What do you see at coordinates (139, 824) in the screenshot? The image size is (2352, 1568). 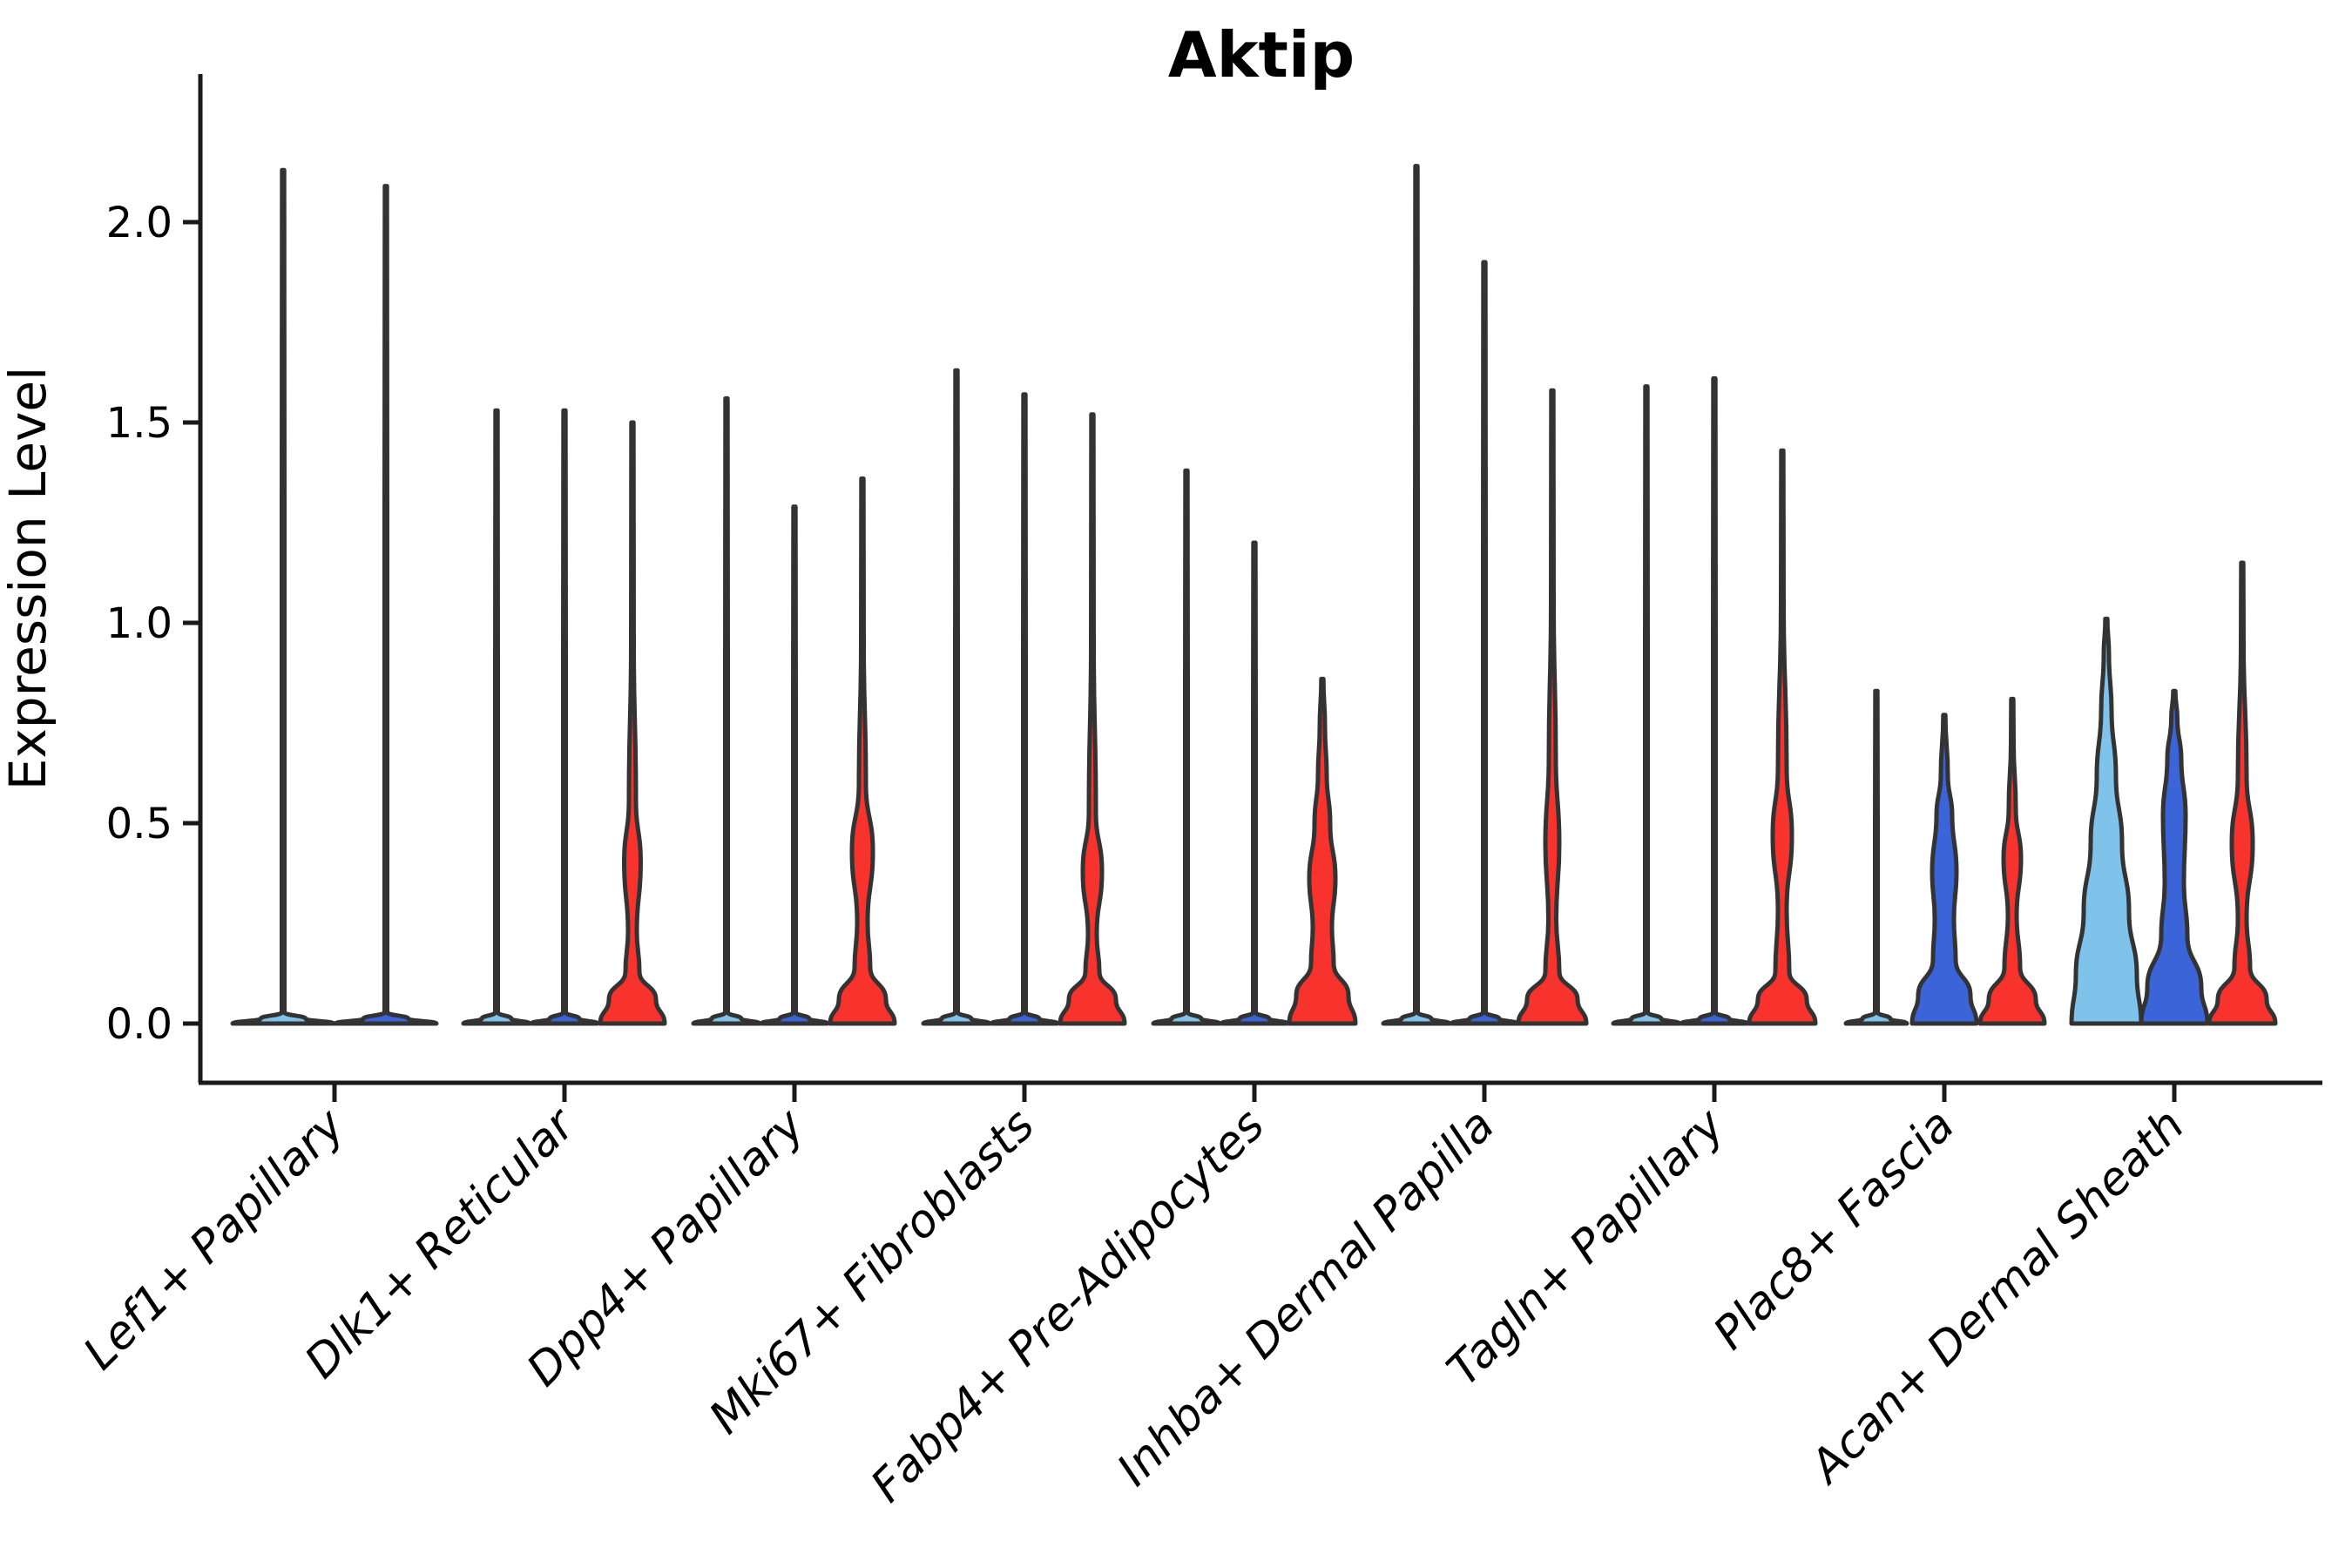 I see `y-tick-label-0.5: 0.5` at bounding box center [139, 824].